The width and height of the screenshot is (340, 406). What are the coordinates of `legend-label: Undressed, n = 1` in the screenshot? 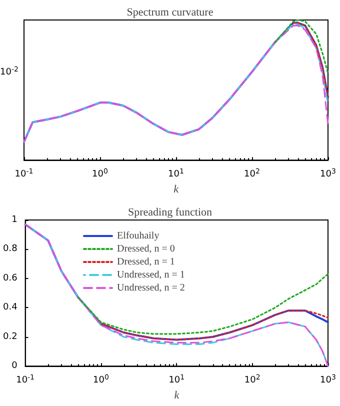 It's located at (151, 275).